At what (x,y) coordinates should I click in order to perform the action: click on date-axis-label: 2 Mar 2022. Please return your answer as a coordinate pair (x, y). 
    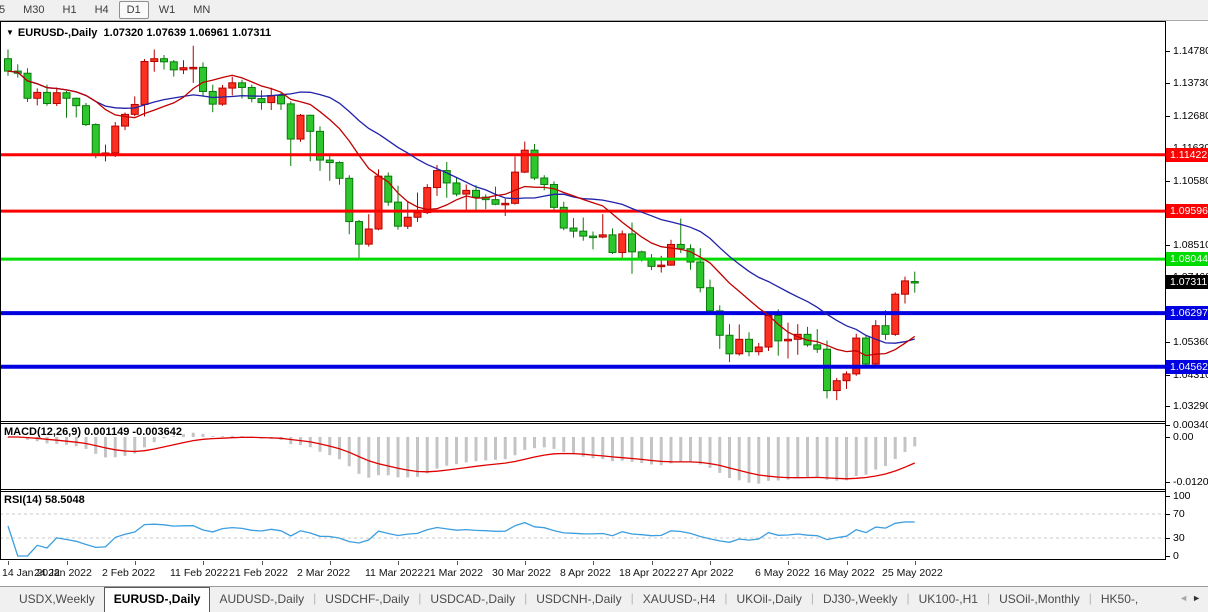
    Looking at the image, I should click on (324, 573).